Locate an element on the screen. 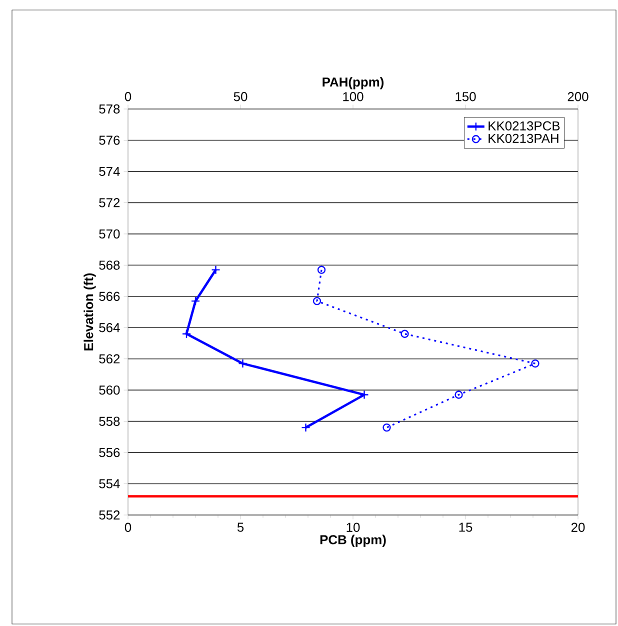  y-axis-title: Elevation (ft) is located at coordinates (90, 311).